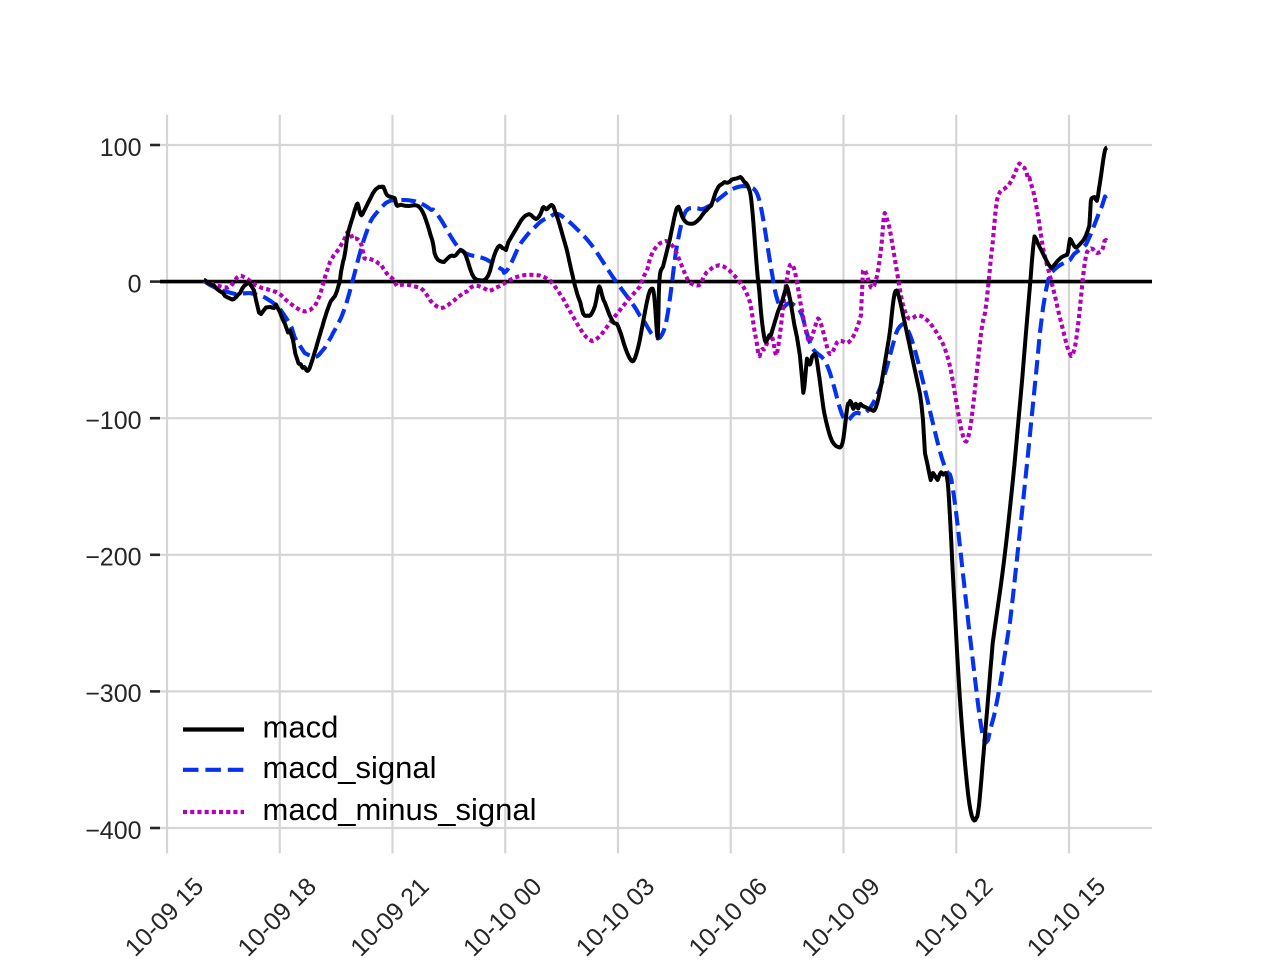 This screenshot has height=960, width=1280. Describe the element at coordinates (301, 727) in the screenshot. I see `svg-text: macd` at that location.